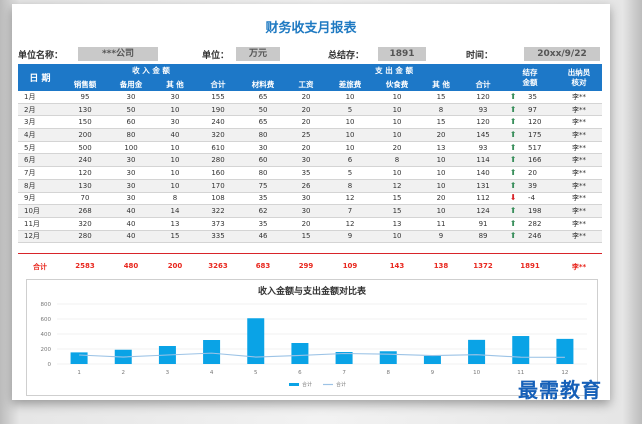  What do you see at coordinates (562, 54) in the screenshot?
I see `time-value: 20xx/9/22` at bounding box center [562, 54].